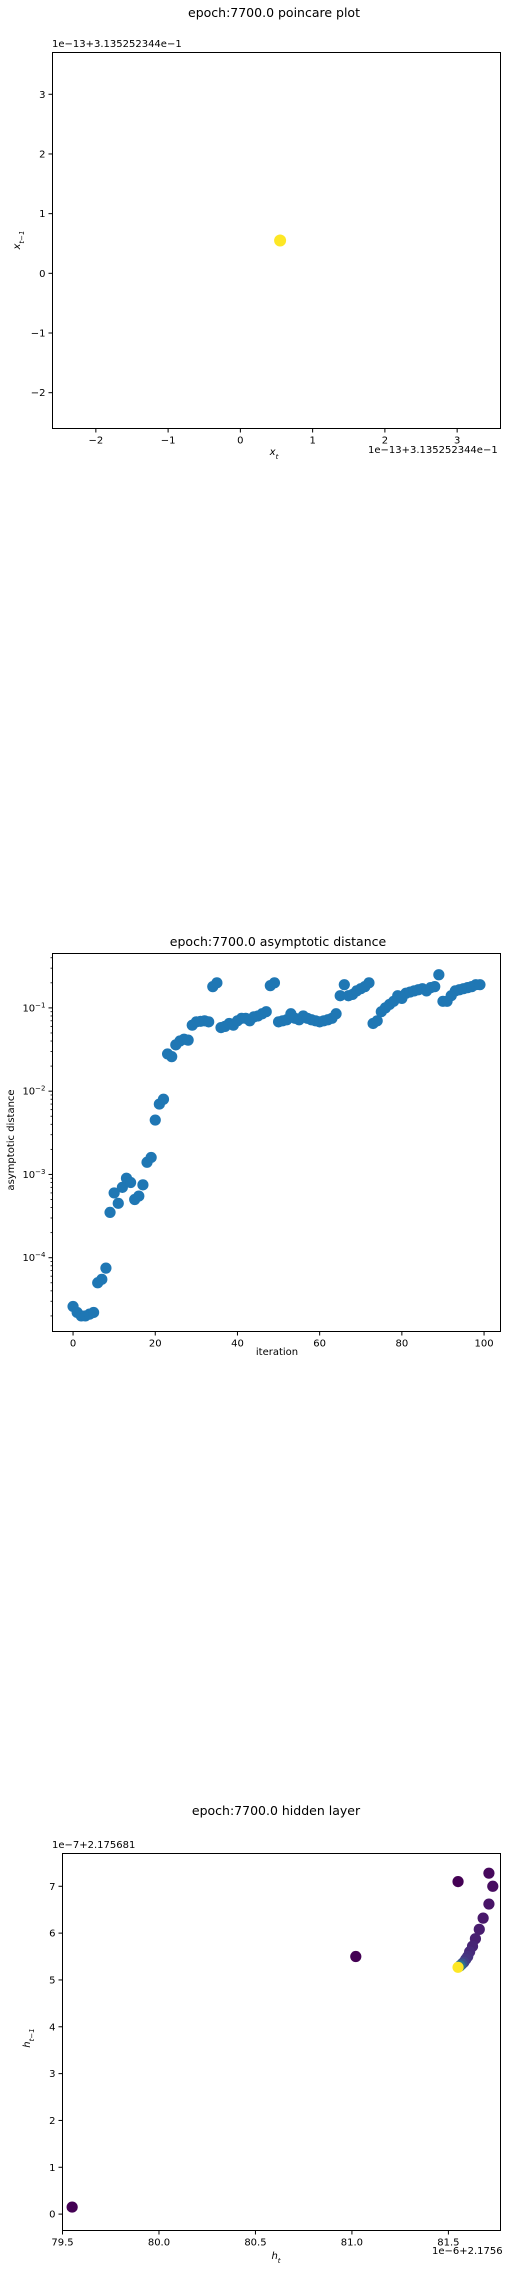 The width and height of the screenshot is (506, 2269). Describe the element at coordinates (33, 1174) in the screenshot. I see `y-tick-label: 10⁻³` at that location.